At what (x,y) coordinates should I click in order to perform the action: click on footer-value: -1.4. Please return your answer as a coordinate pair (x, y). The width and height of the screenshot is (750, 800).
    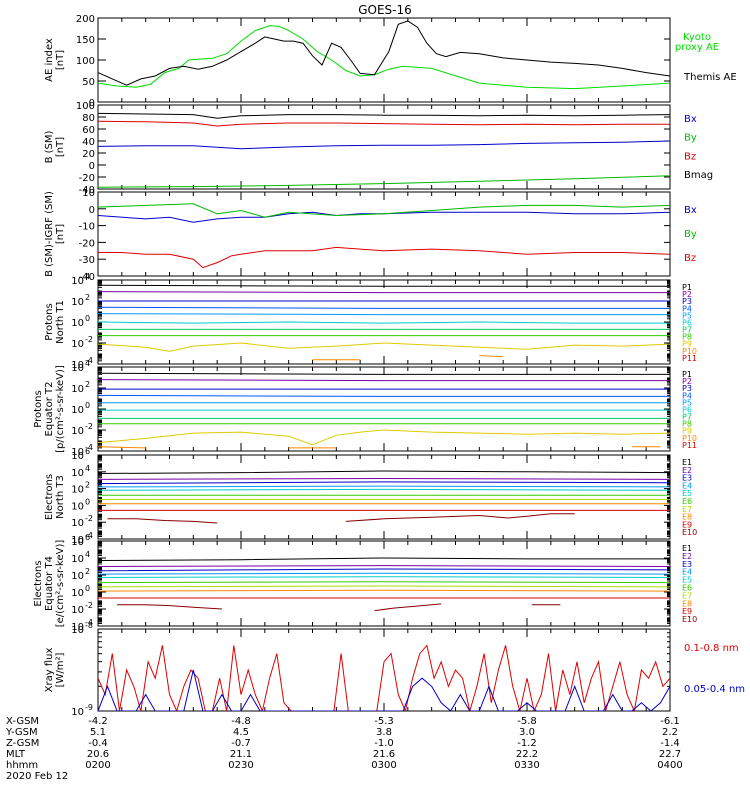
    Looking at the image, I should click on (670, 743).